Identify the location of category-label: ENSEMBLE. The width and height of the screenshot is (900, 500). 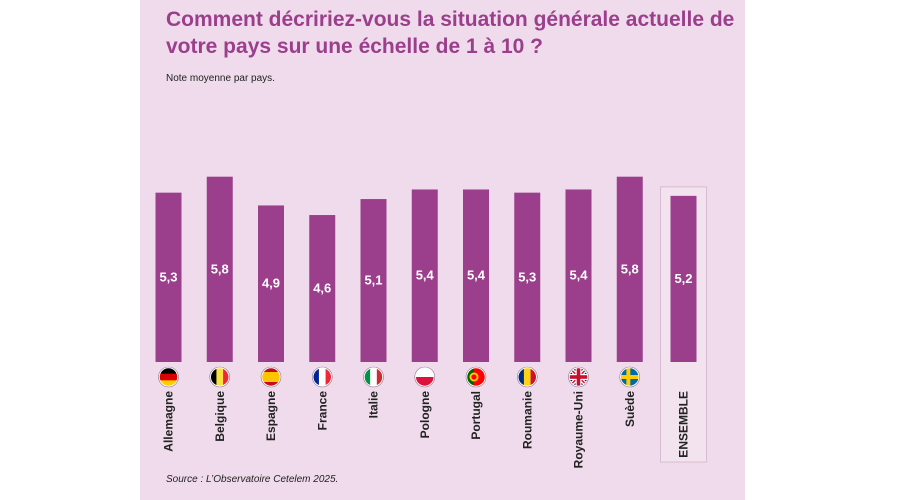
(684, 424).